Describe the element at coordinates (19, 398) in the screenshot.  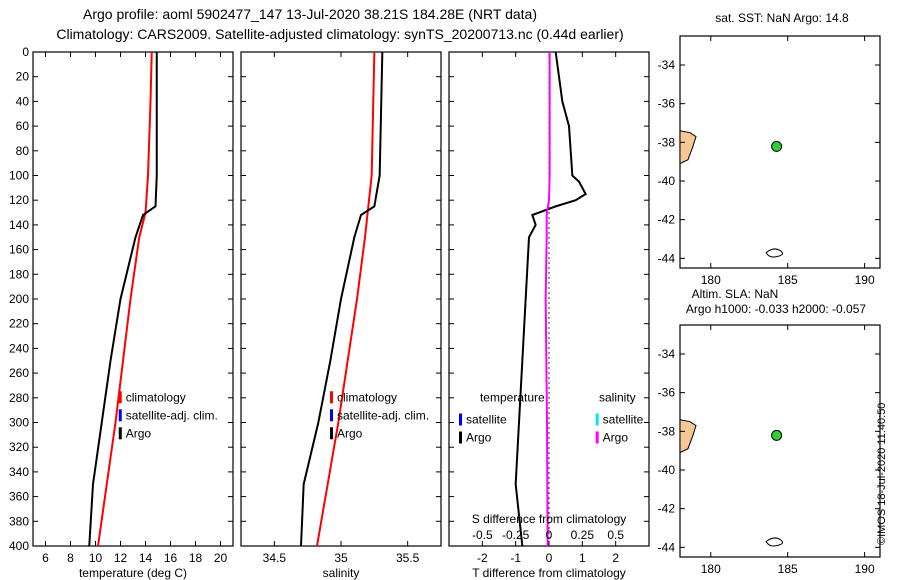
I see `y-tick-label: 280` at that location.